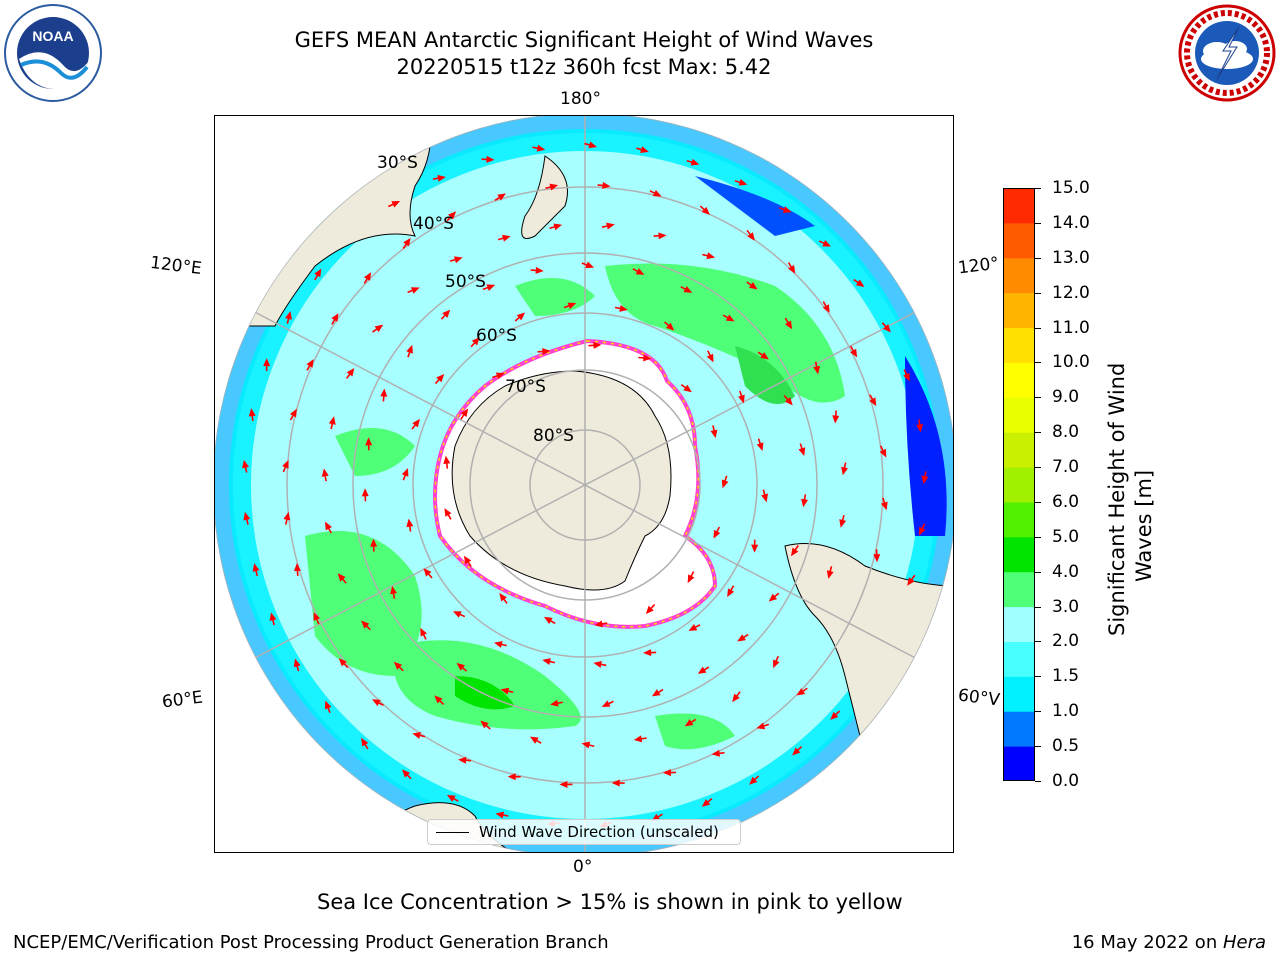 The width and height of the screenshot is (1280, 960). I want to click on footer-date: 16 May 2022 on Hera, so click(1168, 942).